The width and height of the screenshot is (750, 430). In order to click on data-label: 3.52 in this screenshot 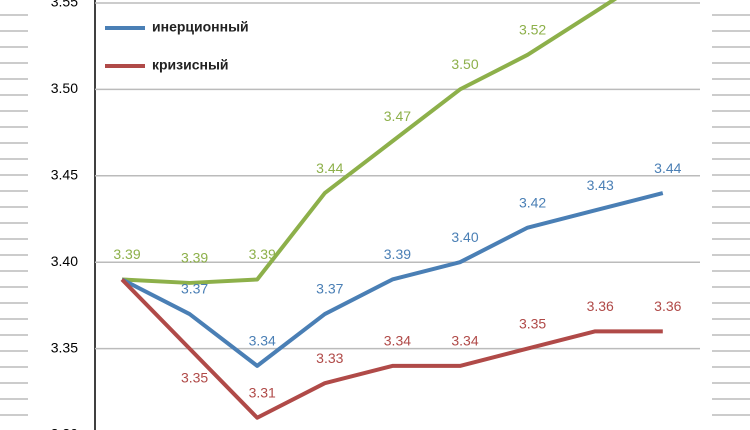, I will do `click(532, 30)`.